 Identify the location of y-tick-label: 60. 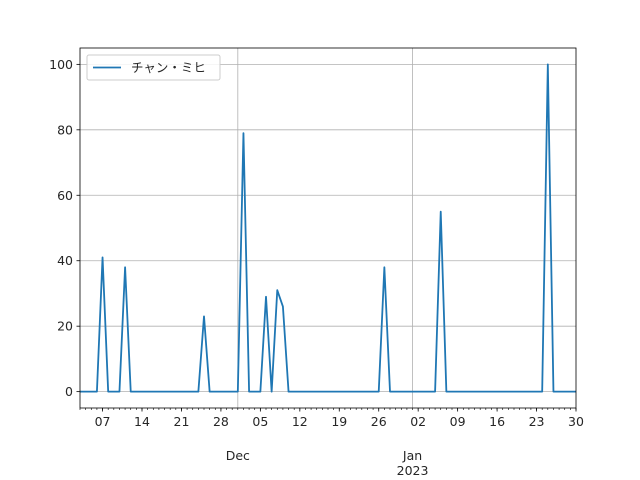
(65, 195).